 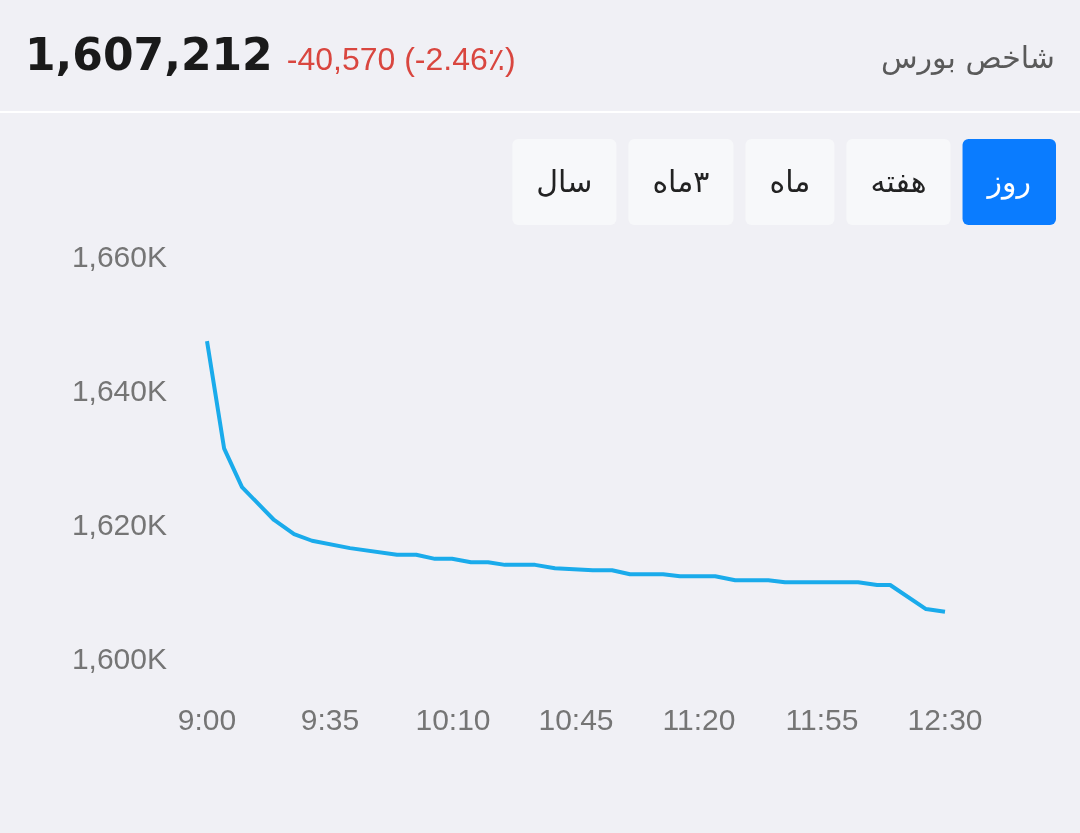 I want to click on text: -40,570 (-2.46٪), so click(x=401, y=59).